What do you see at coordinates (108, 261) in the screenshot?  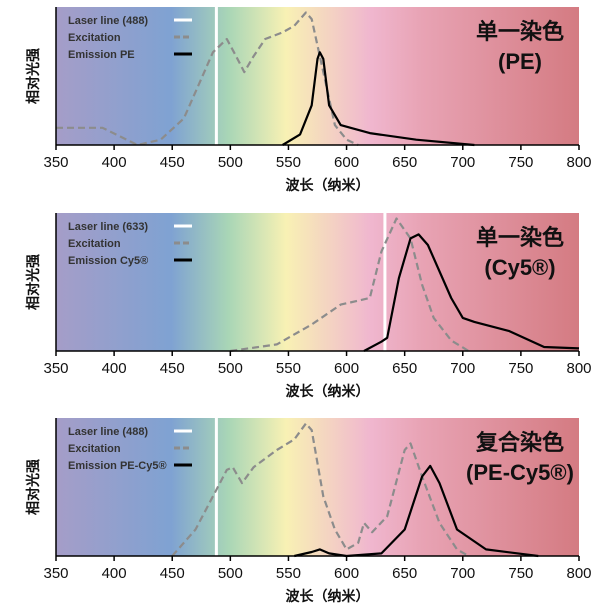 I see `legend-label: Emission Cy5®` at bounding box center [108, 261].